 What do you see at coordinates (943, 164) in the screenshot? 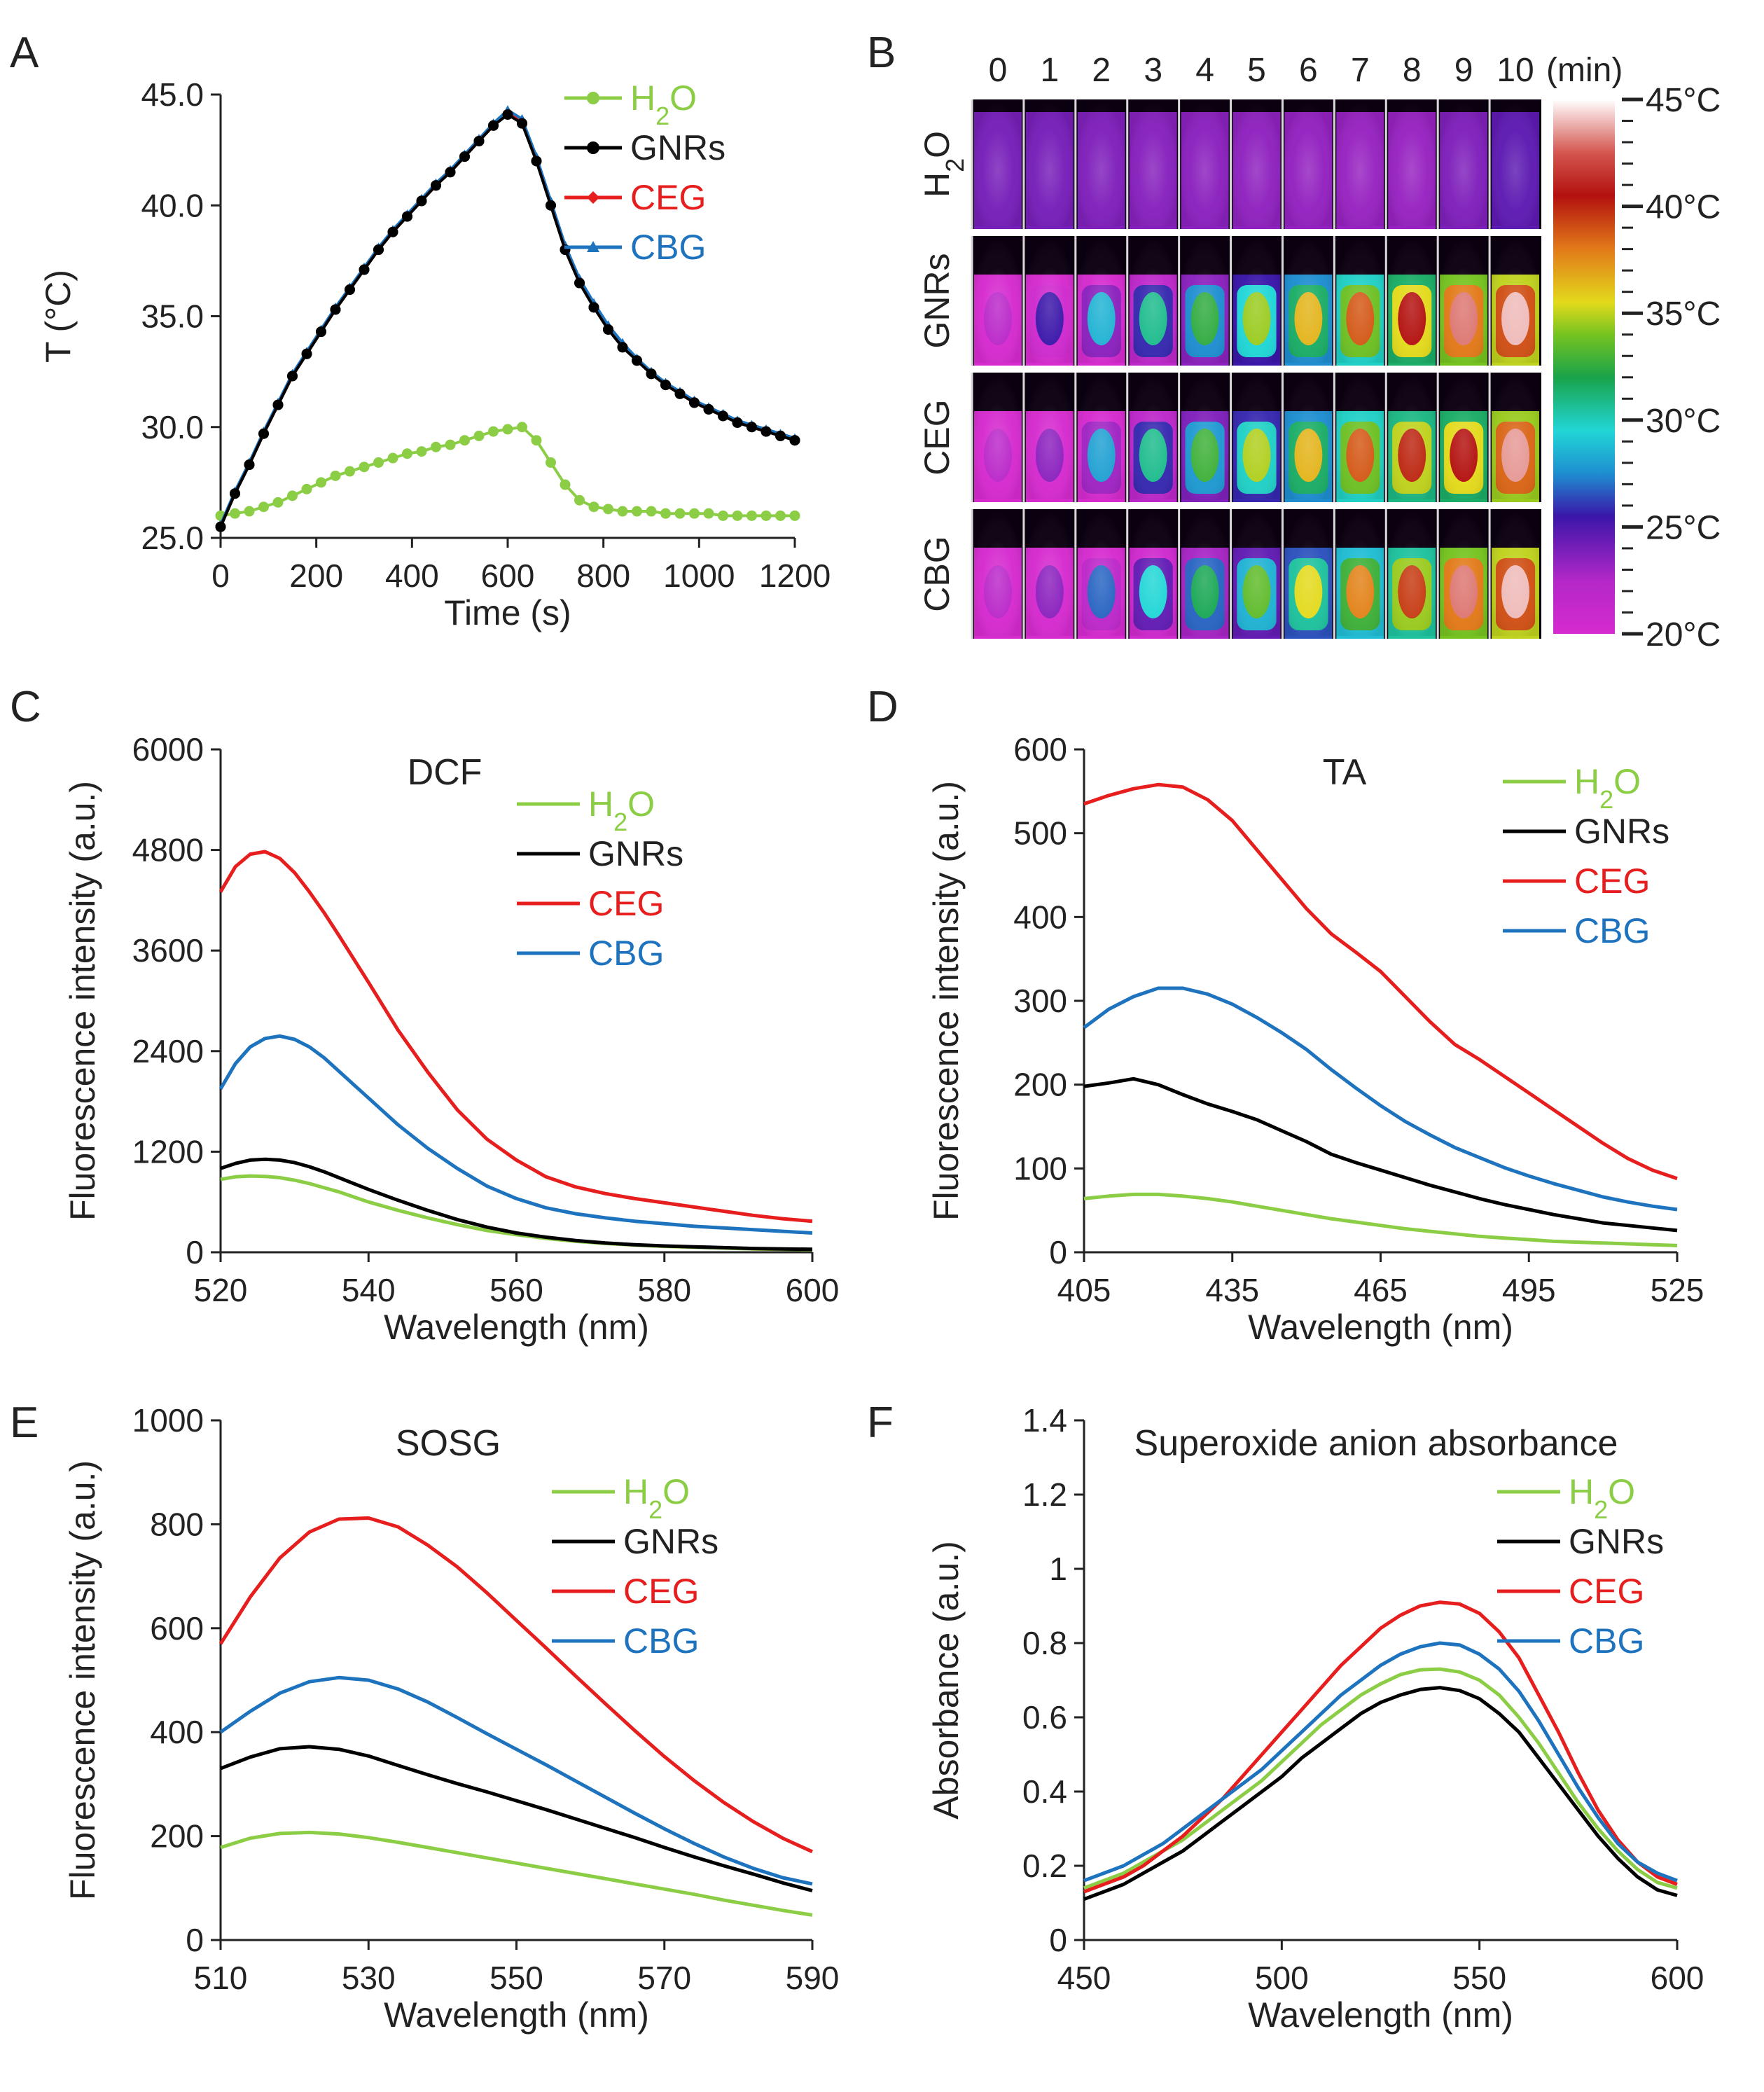
I see `thermal-row-label-h2o: H2O` at bounding box center [943, 164].